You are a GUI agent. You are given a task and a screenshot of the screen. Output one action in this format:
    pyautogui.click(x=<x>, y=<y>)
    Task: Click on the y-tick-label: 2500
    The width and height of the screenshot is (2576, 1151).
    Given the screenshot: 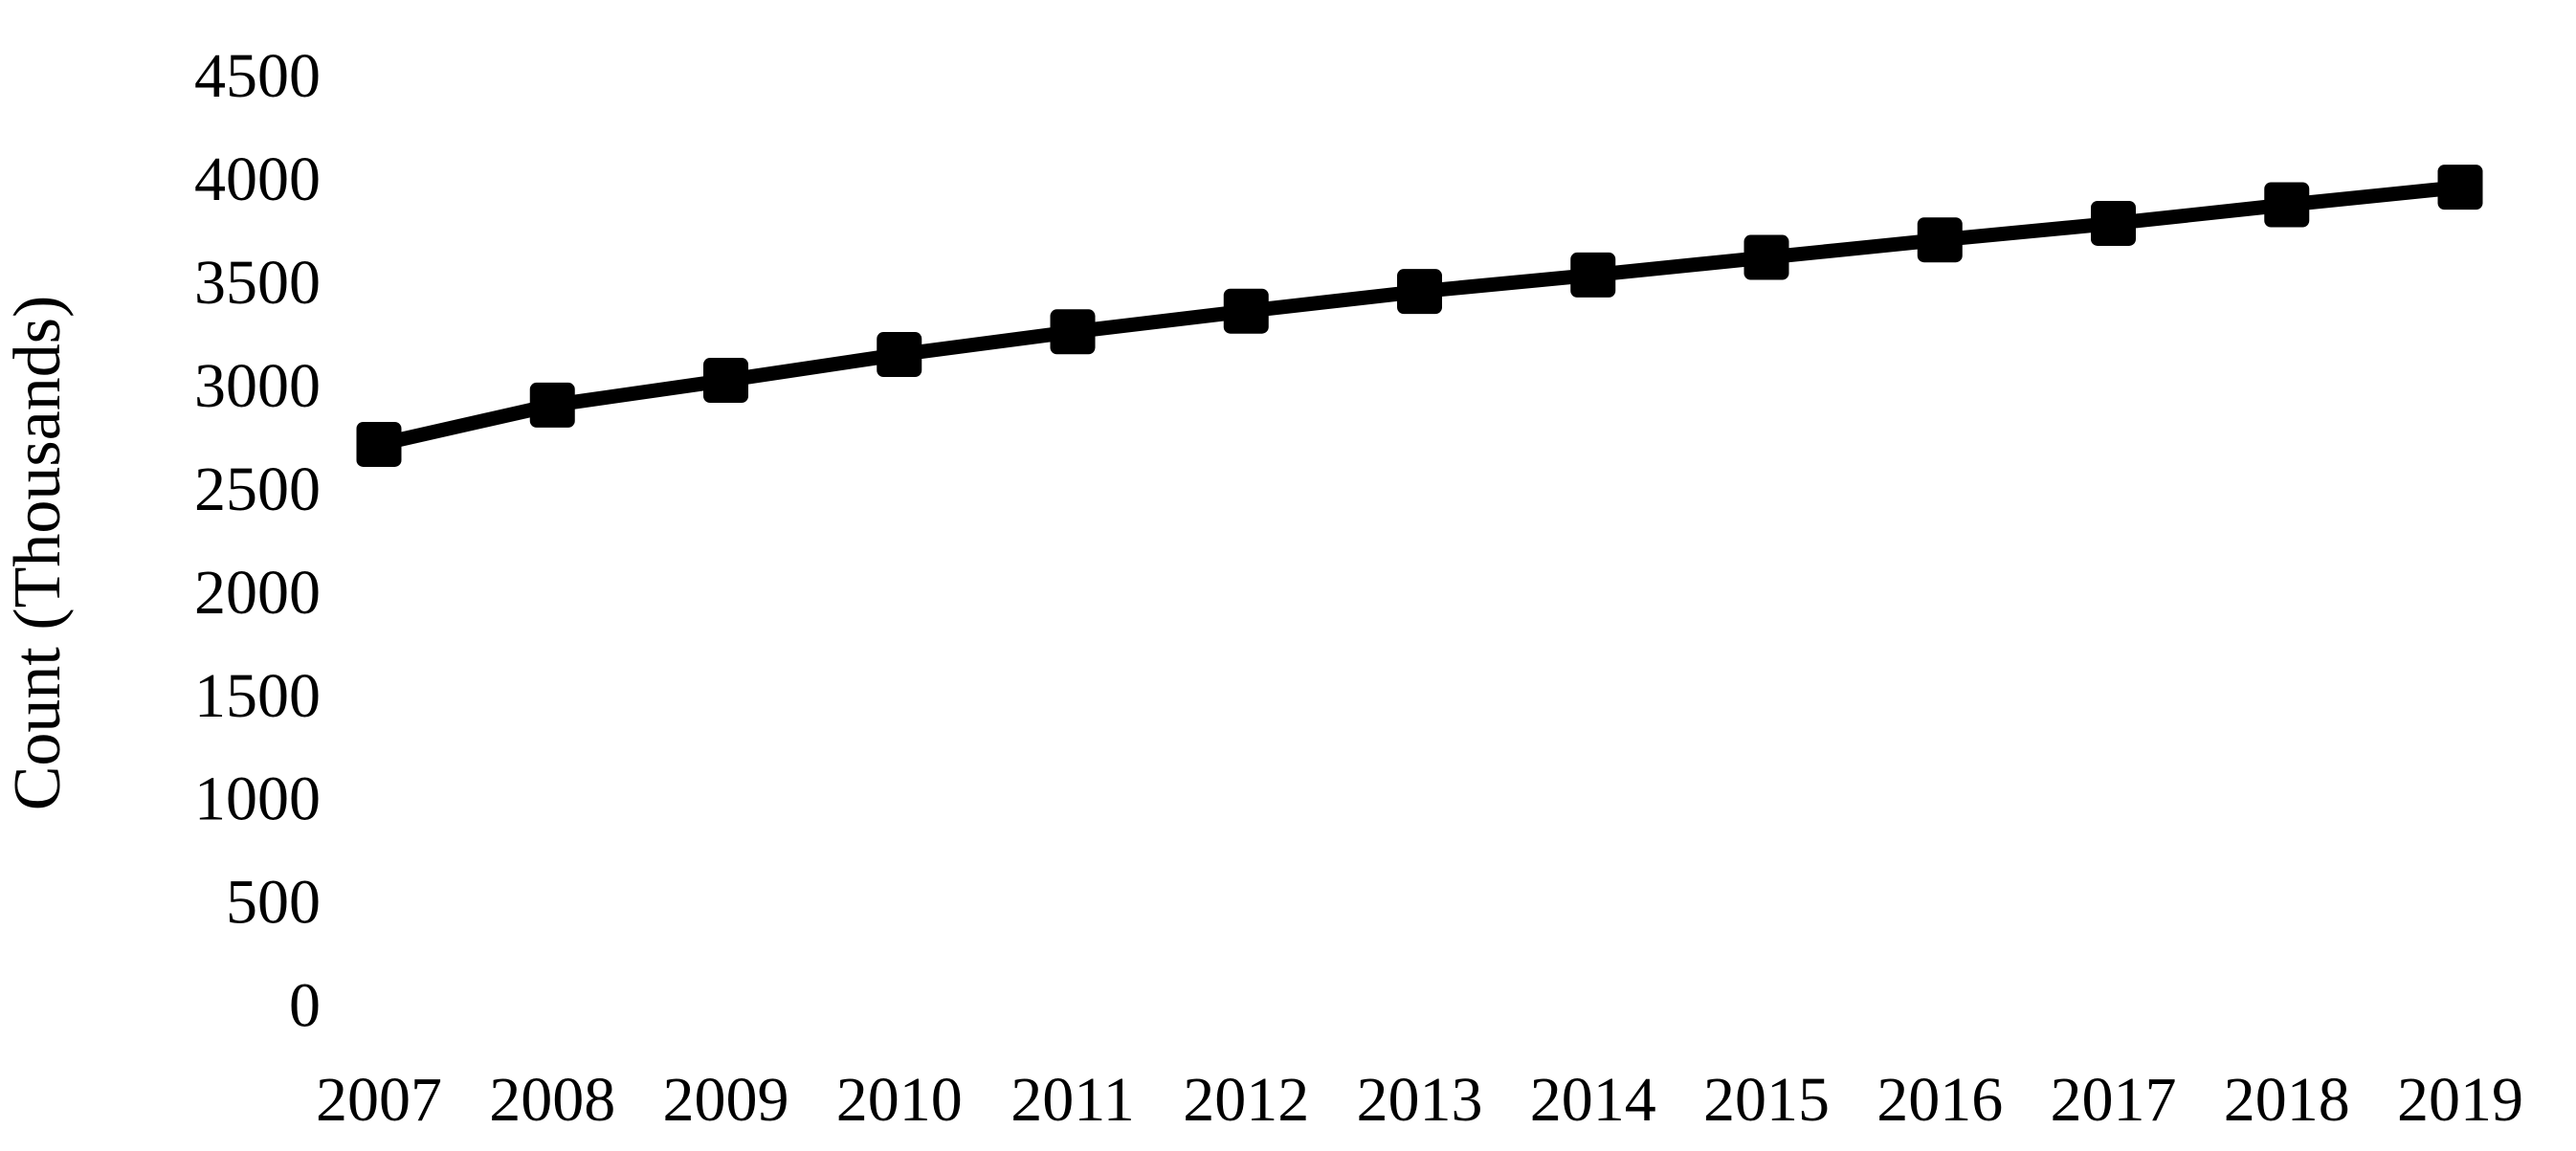 What is the action you would take?
    pyautogui.click(x=257, y=489)
    